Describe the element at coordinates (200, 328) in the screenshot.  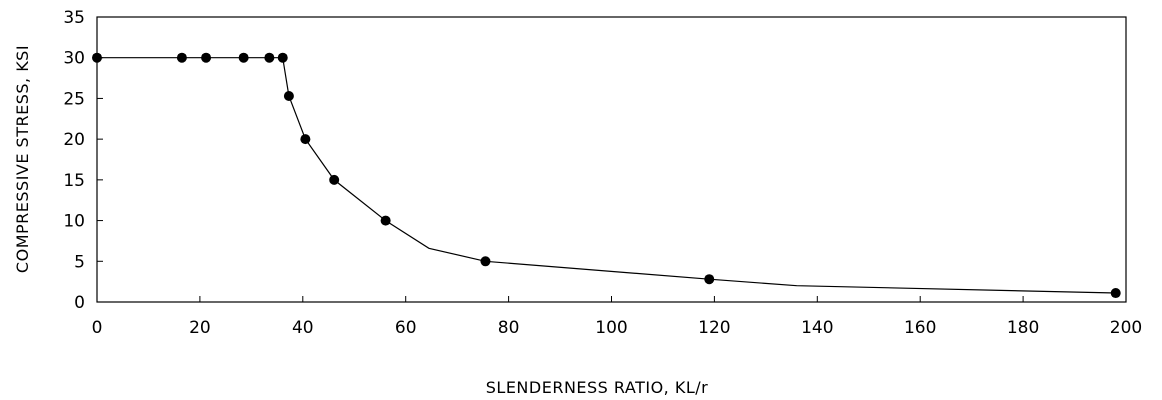
I see `x-tick-label: 20` at that location.